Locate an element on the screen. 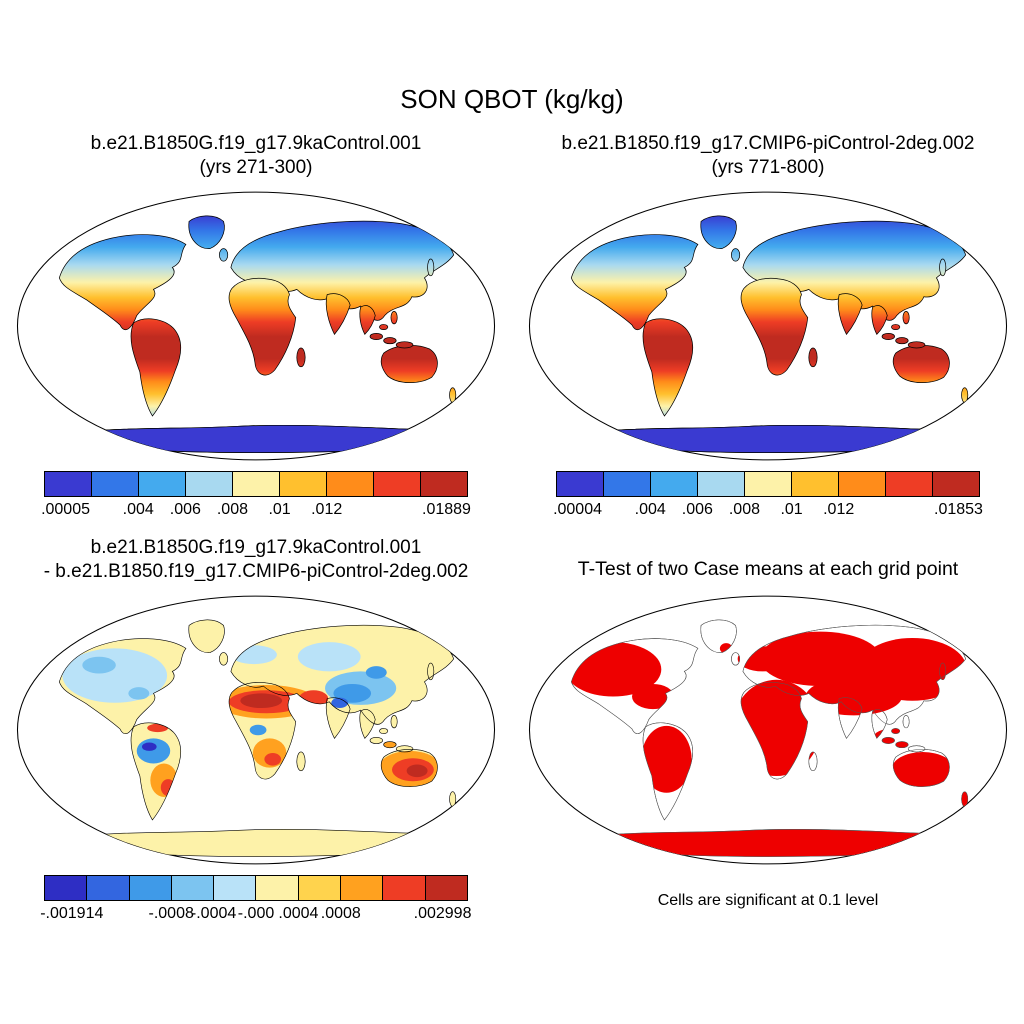 The width and height of the screenshot is (1024, 1024). colorbar-labels: .00004 .004 .006 .008 .01 .012 .01853 is located at coordinates (768, 511).